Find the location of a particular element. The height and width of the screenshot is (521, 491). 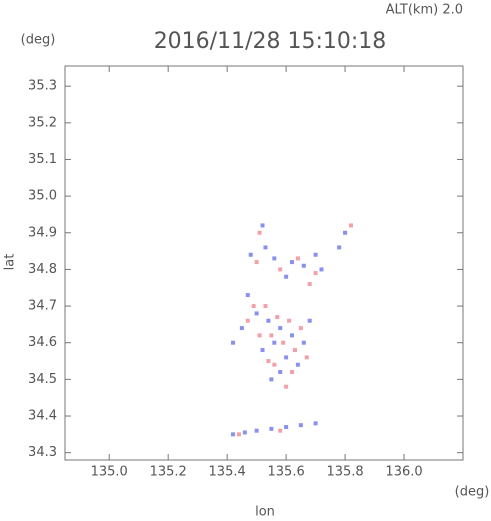

x-tick-label: 135.4 is located at coordinates (227, 472).